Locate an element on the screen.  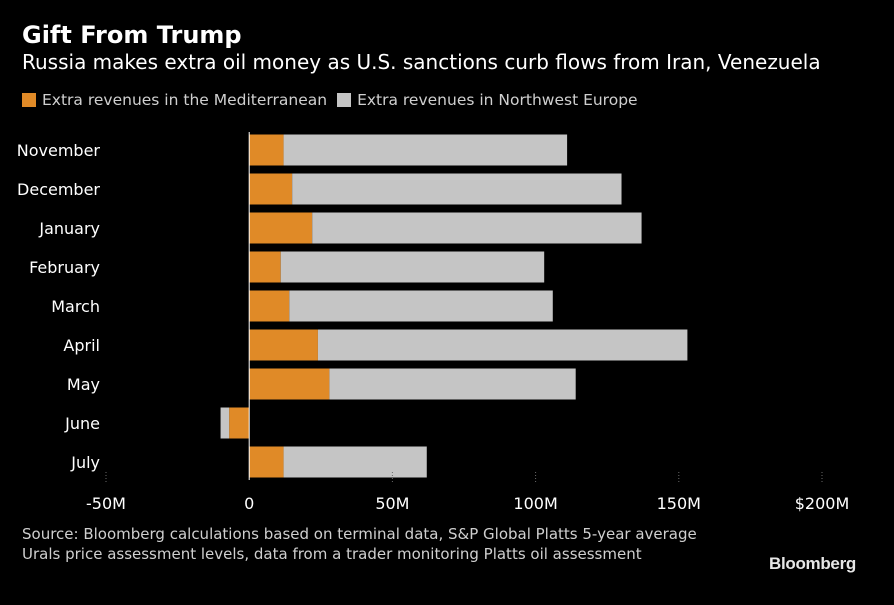
legend-swatch-mediterranean is located at coordinates (29, 100).